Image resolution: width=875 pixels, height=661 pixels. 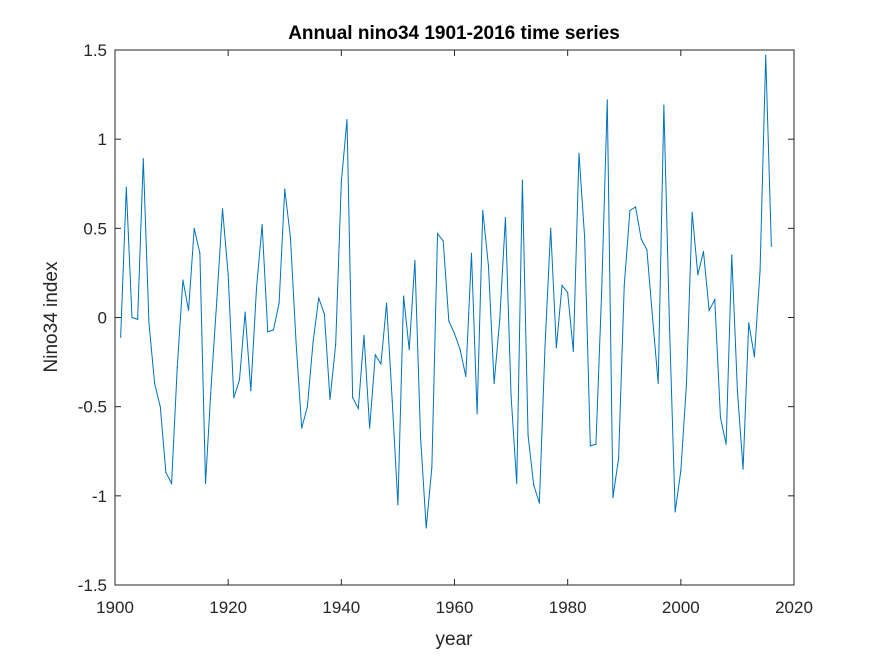 What do you see at coordinates (102, 139) in the screenshot?
I see `y-tick-label: 1` at bounding box center [102, 139].